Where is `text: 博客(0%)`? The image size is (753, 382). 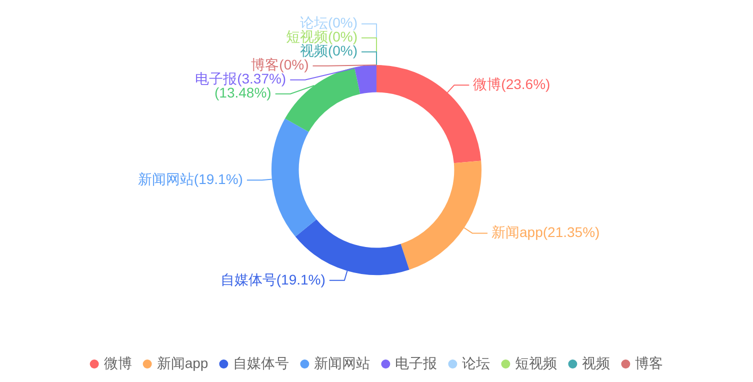
text: 博客(0%) is located at coordinates (280, 64).